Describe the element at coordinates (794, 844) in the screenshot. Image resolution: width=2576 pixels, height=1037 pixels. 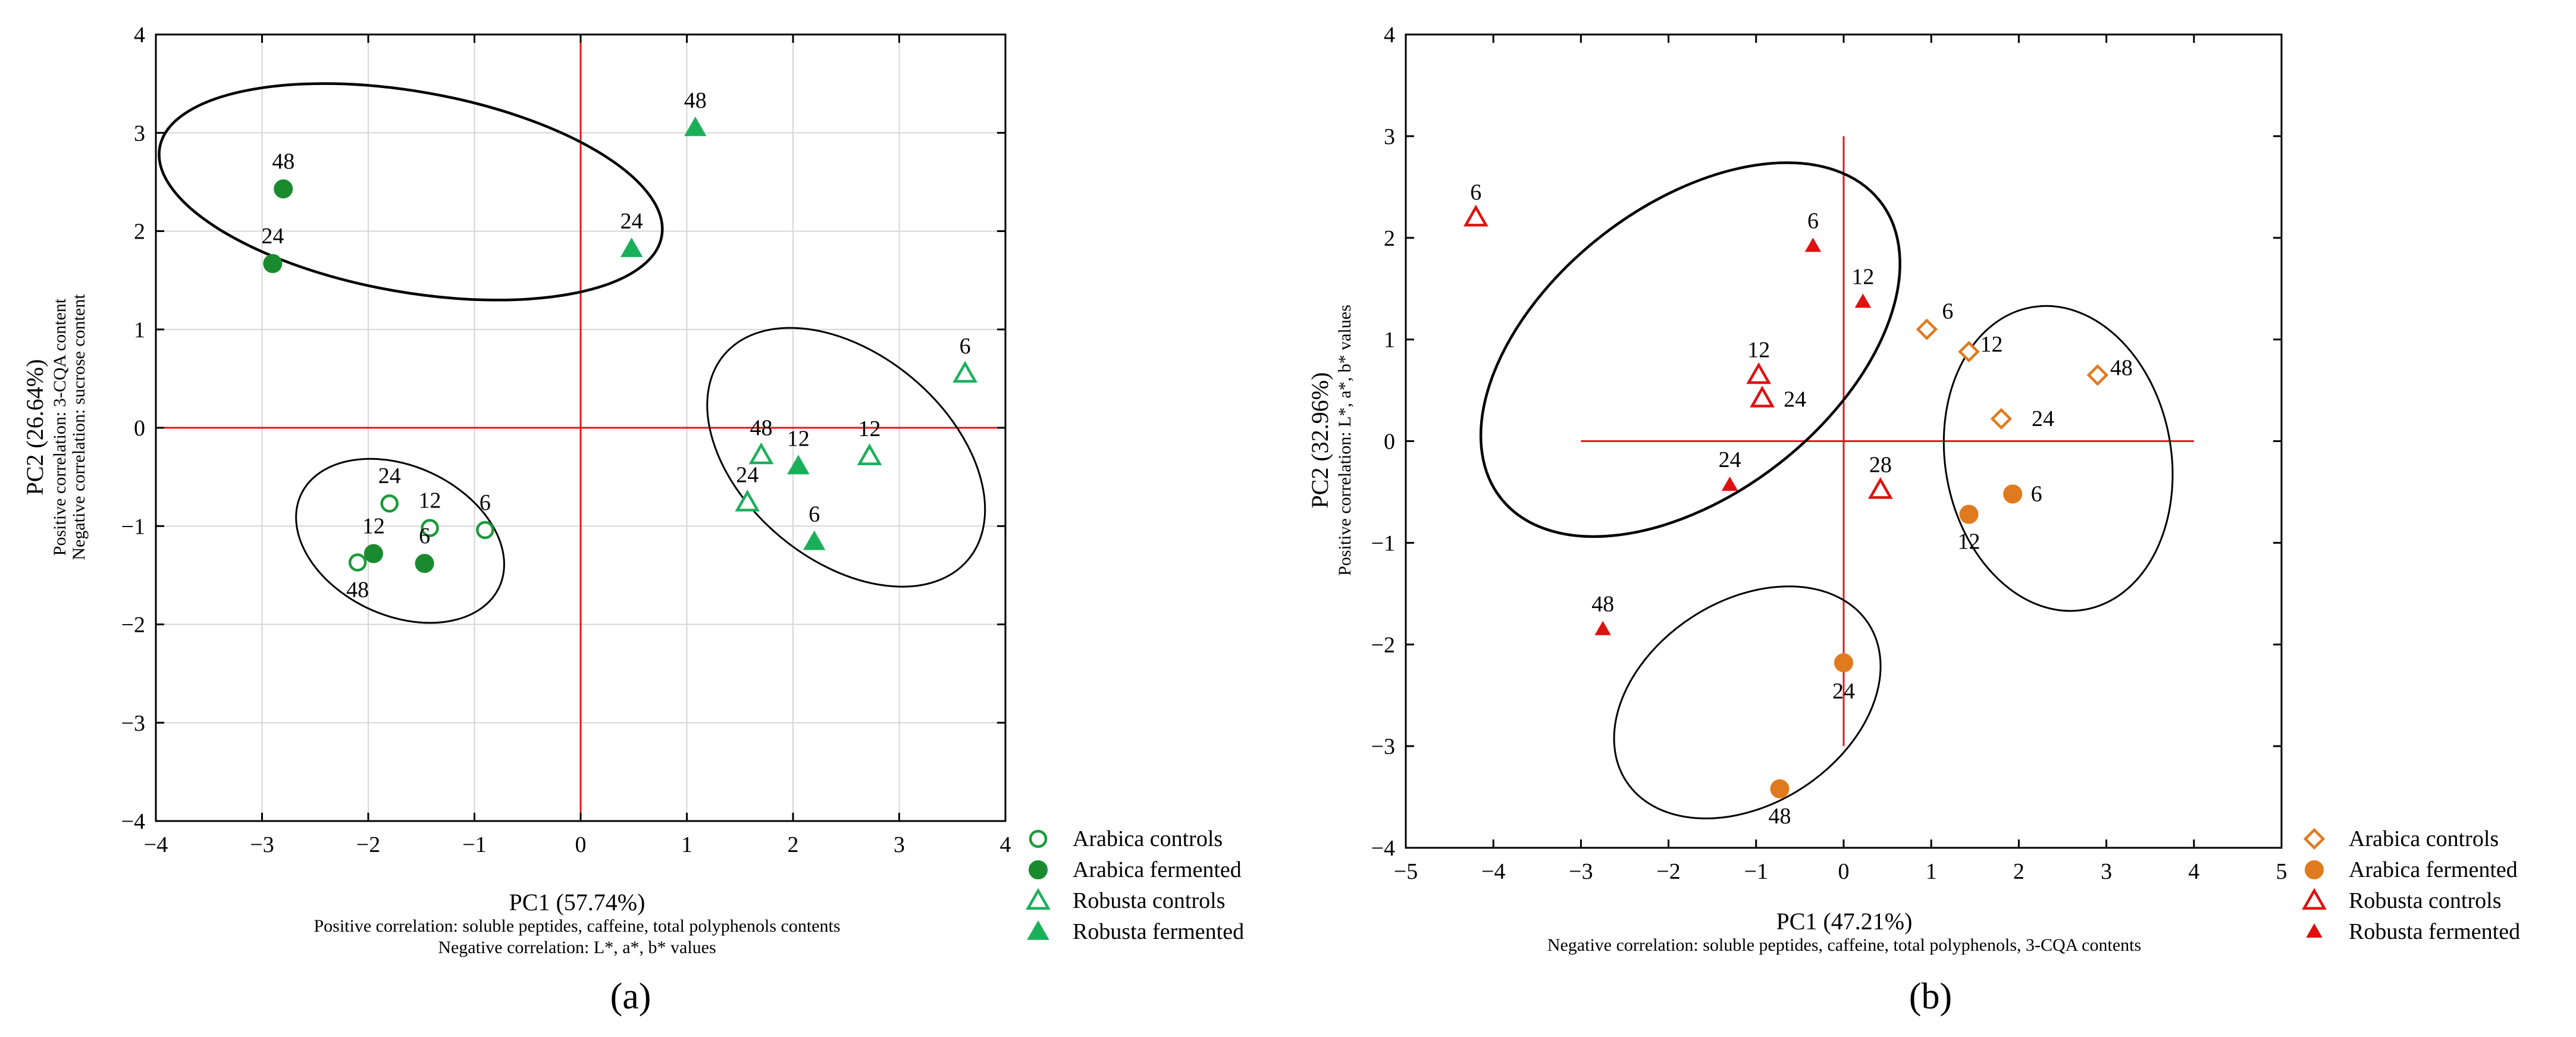
I see `panel-a-xtick-label-6: 2` at that location.